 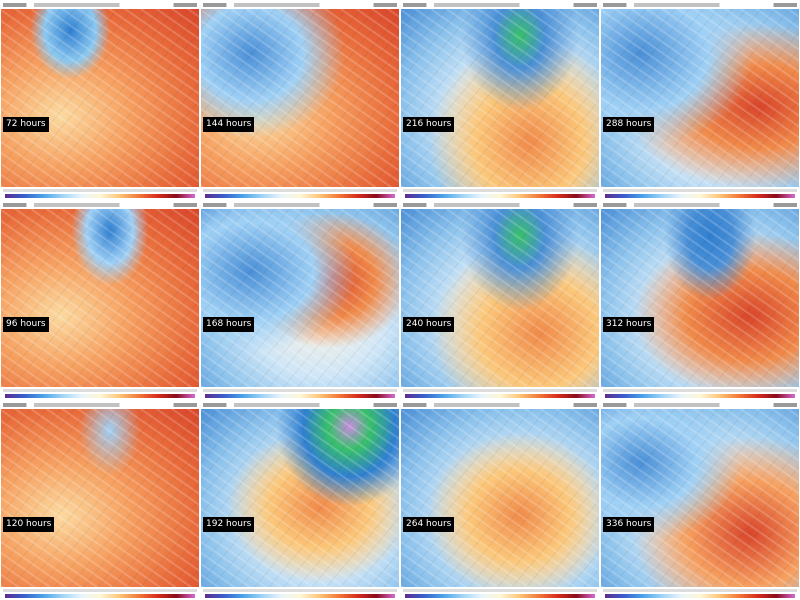 What do you see at coordinates (429, 324) in the screenshot?
I see `forecast-hour-label: 240 hours` at bounding box center [429, 324].